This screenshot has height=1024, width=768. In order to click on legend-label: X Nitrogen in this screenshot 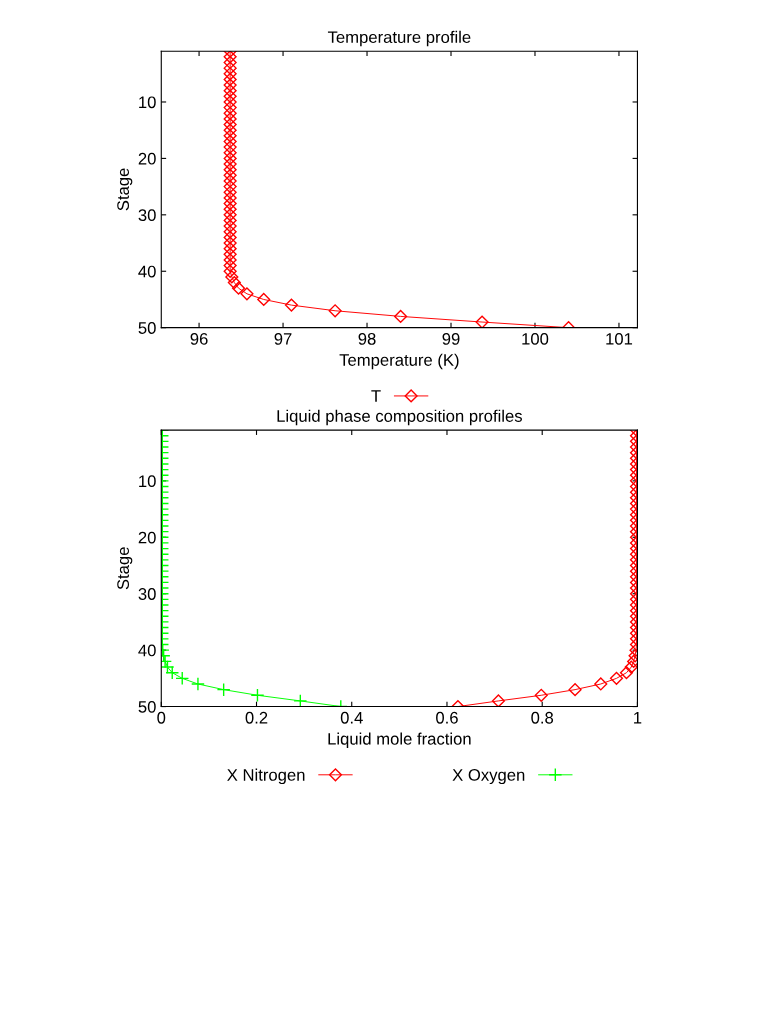, I will do `click(266, 776)`.